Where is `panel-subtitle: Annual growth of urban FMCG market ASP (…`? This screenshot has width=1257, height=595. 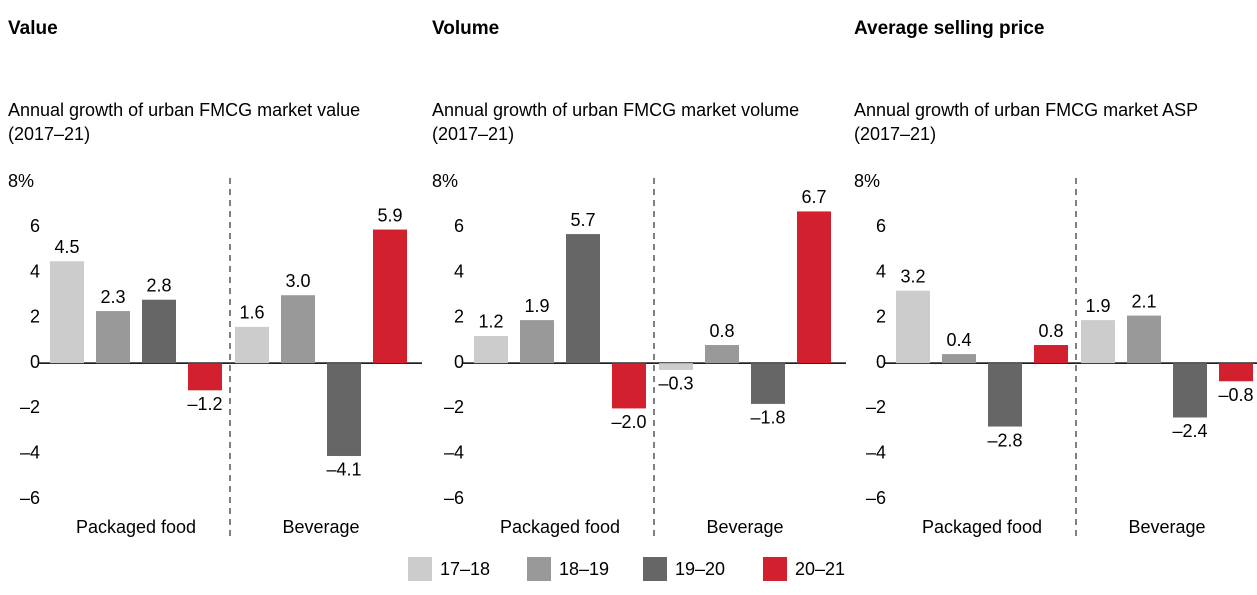
panel-subtitle: Annual growth of urban FMCG market ASP (… is located at coordinates (1026, 122).